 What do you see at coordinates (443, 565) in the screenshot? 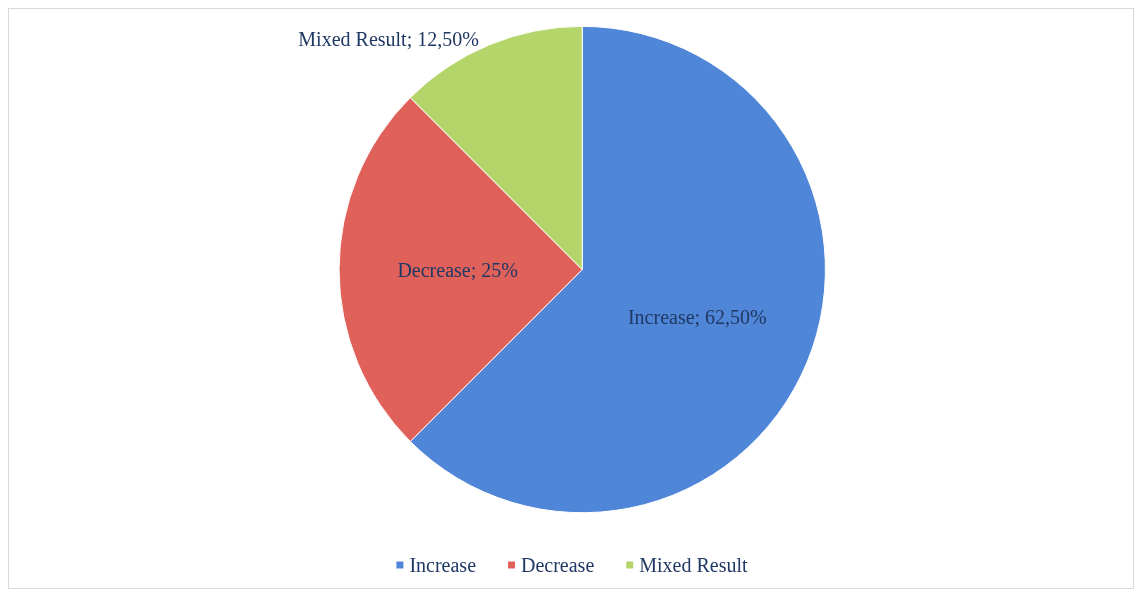
I see `legend-label: Increase` at bounding box center [443, 565].